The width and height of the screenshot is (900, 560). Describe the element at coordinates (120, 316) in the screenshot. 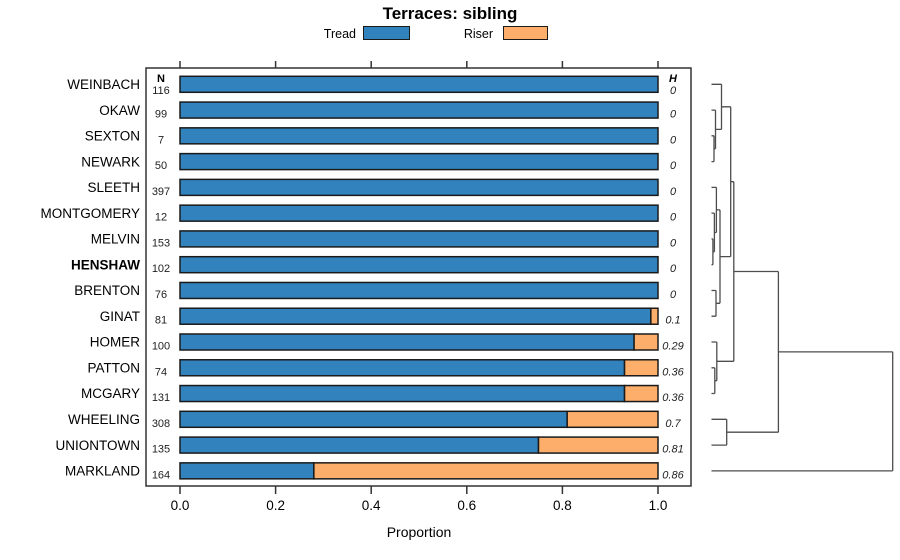

I see `row-label-ginat: GINAT` at that location.